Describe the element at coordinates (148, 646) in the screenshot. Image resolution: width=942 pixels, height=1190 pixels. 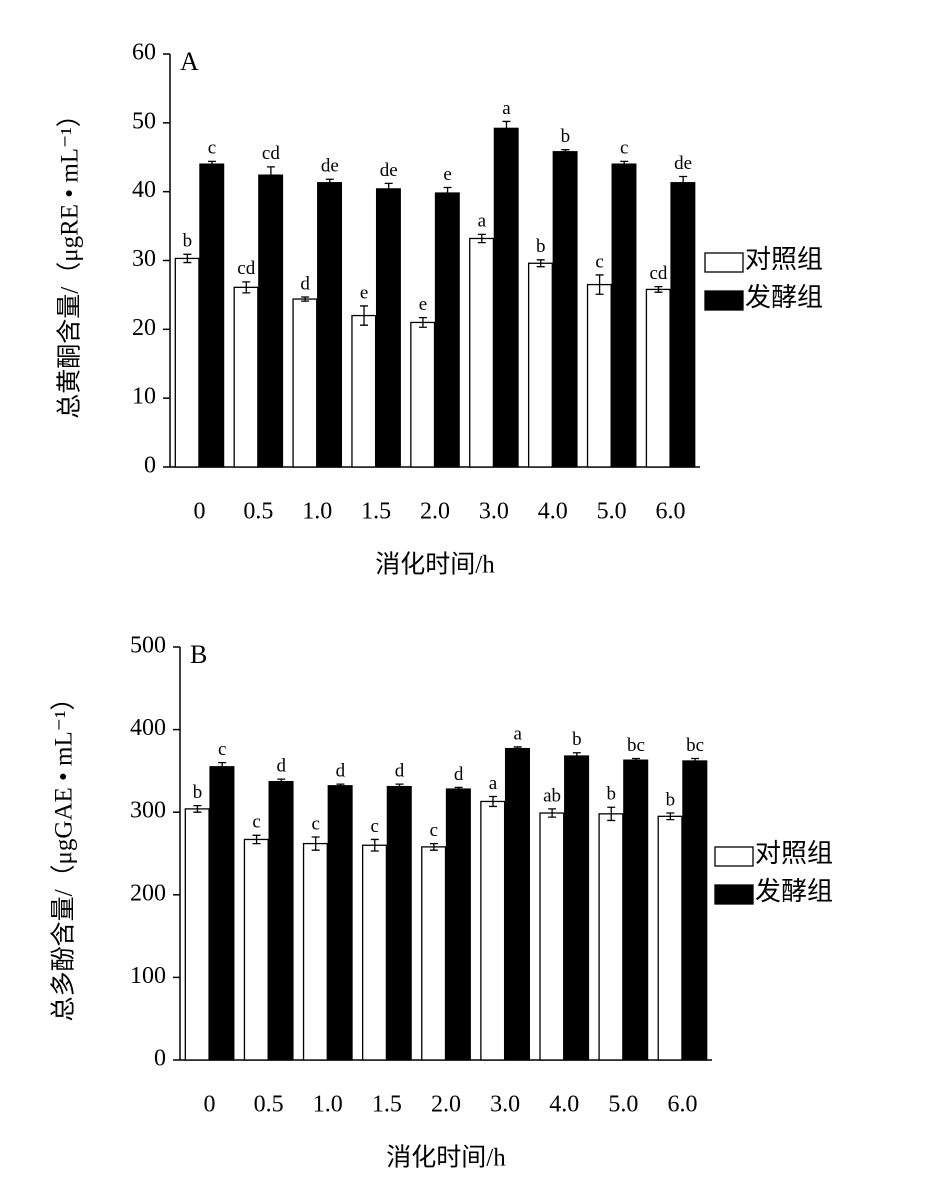
I see `y-tick-label: 500` at that location.